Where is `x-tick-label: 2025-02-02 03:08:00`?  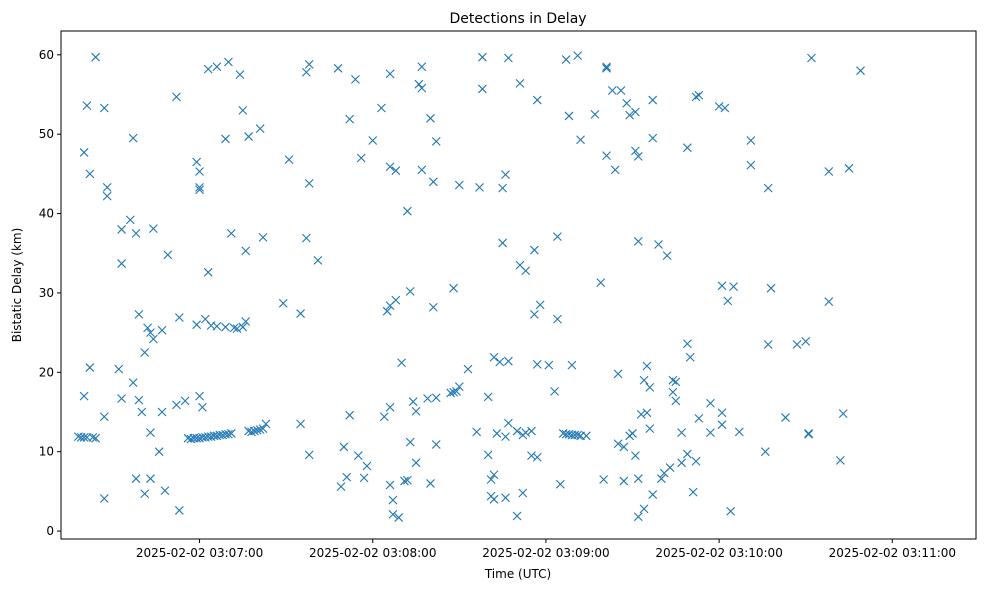
x-tick-label: 2025-02-02 03:08:00 is located at coordinates (372, 553).